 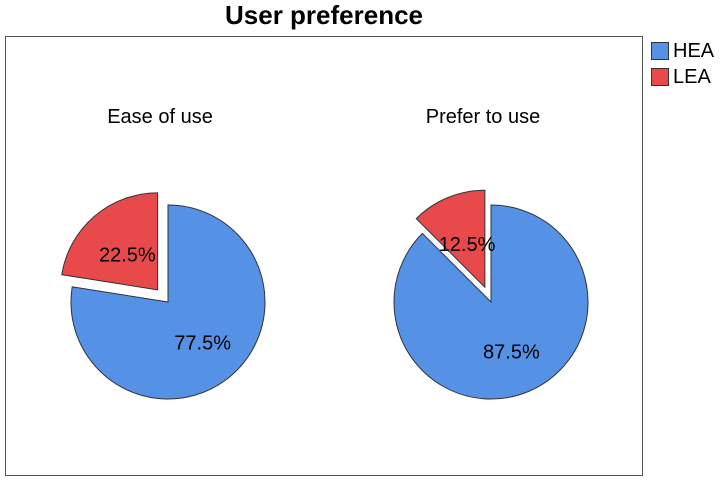 I want to click on pie-data-label-hea: 87.5%, so click(x=511, y=352).